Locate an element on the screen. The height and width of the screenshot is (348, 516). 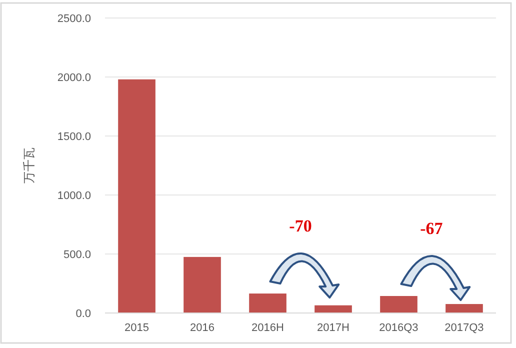
y-axis-title: 万千瓦 is located at coordinates (29, 166).